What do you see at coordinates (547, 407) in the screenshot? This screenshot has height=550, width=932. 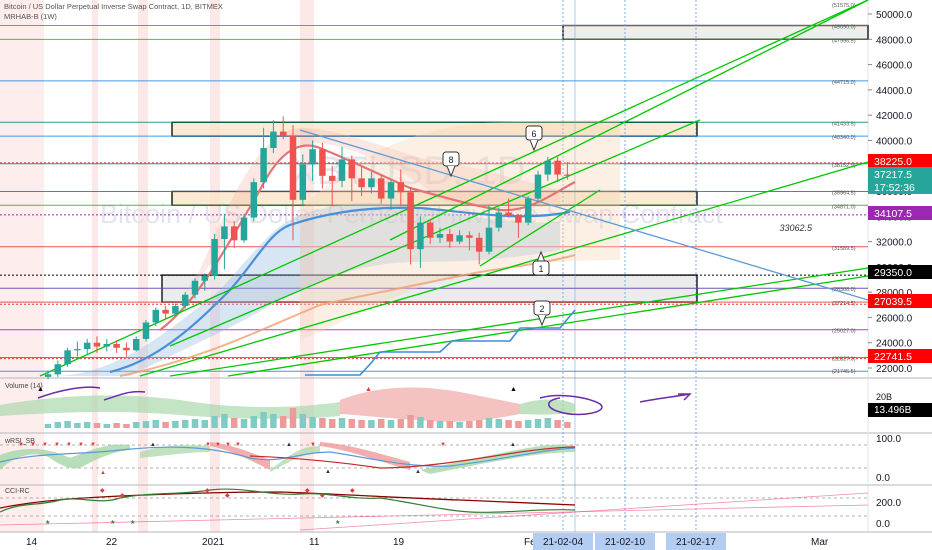 I see `volume-cloud-green` at bounding box center [547, 407].